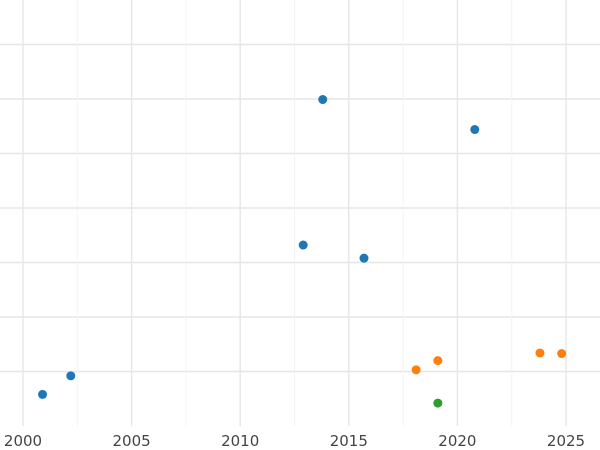  What do you see at coordinates (294, 441) in the screenshot?
I see `x-axis-ticks: 2000 2005 2010 2015 2020 2025` at bounding box center [294, 441].